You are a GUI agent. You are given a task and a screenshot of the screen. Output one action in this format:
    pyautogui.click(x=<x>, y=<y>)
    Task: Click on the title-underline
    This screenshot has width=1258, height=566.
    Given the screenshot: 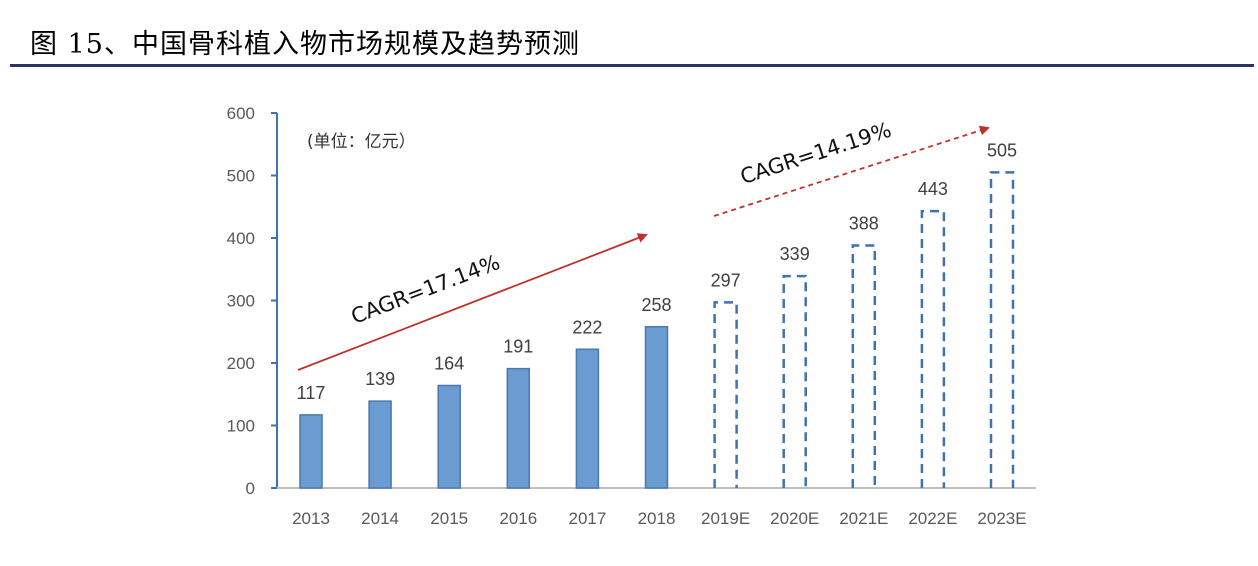 What is the action you would take?
    pyautogui.click(x=632, y=65)
    